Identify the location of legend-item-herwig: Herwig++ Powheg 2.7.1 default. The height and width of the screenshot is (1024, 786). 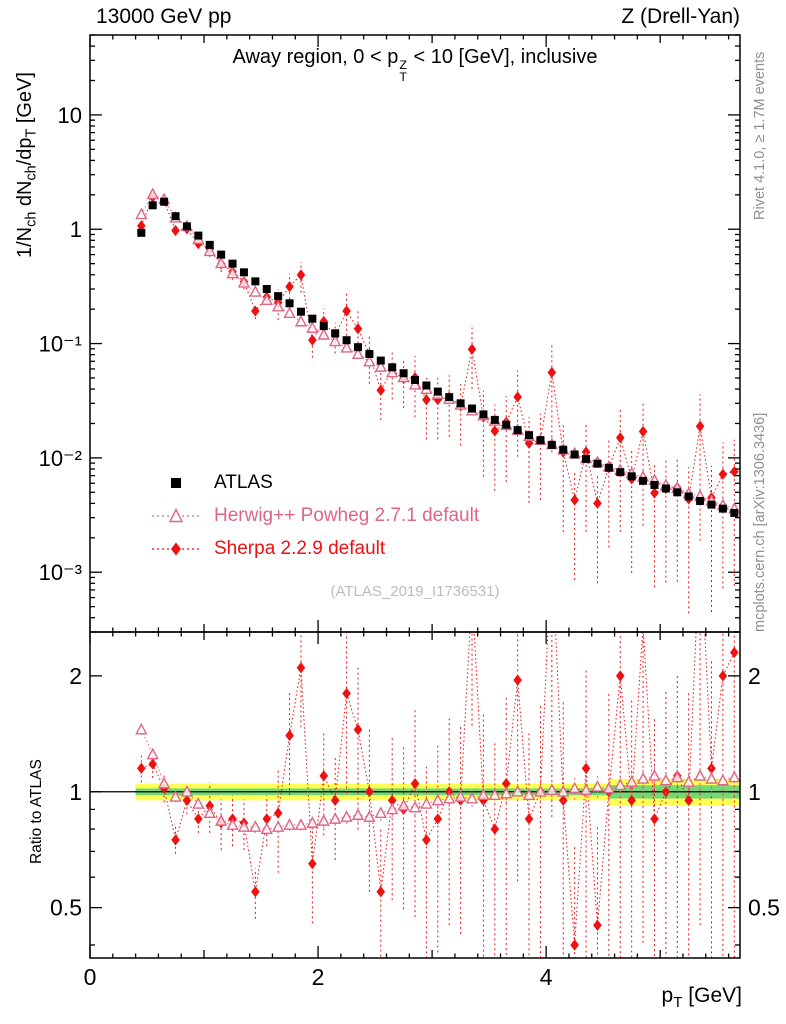
(314, 515).